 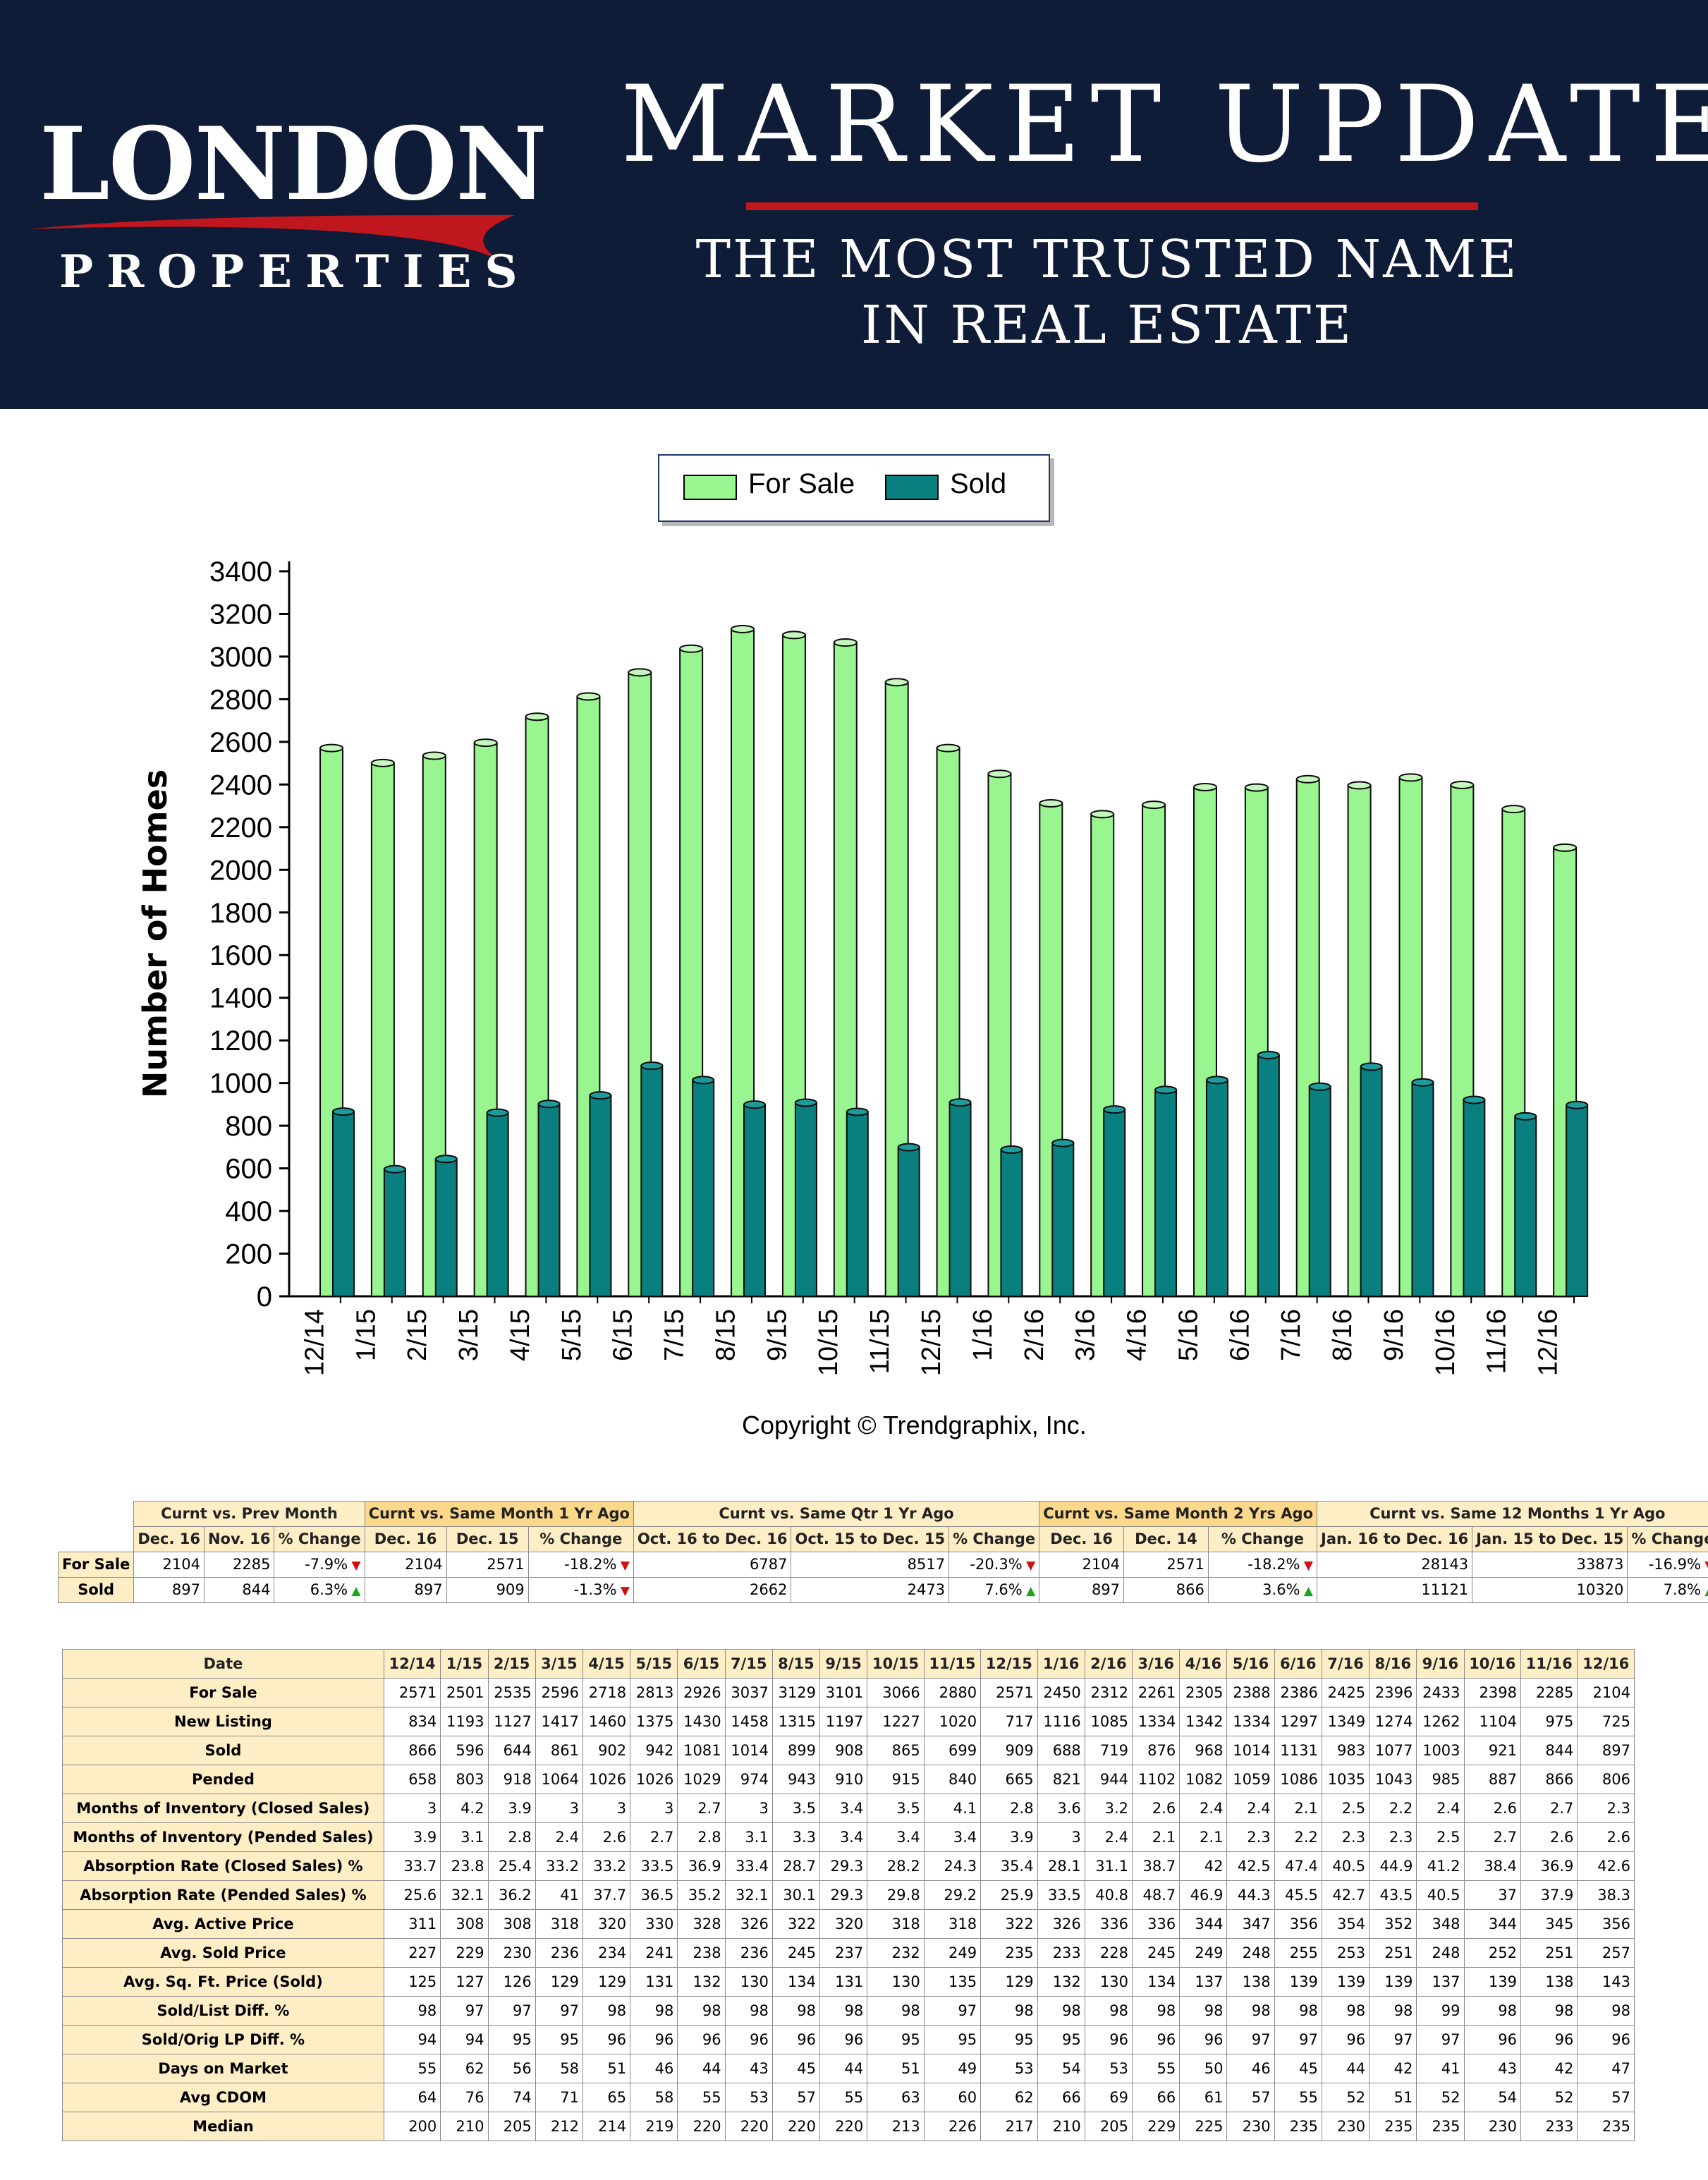 What do you see at coordinates (654, 1982) in the screenshot?
I see `detail-cell: 131` at bounding box center [654, 1982].